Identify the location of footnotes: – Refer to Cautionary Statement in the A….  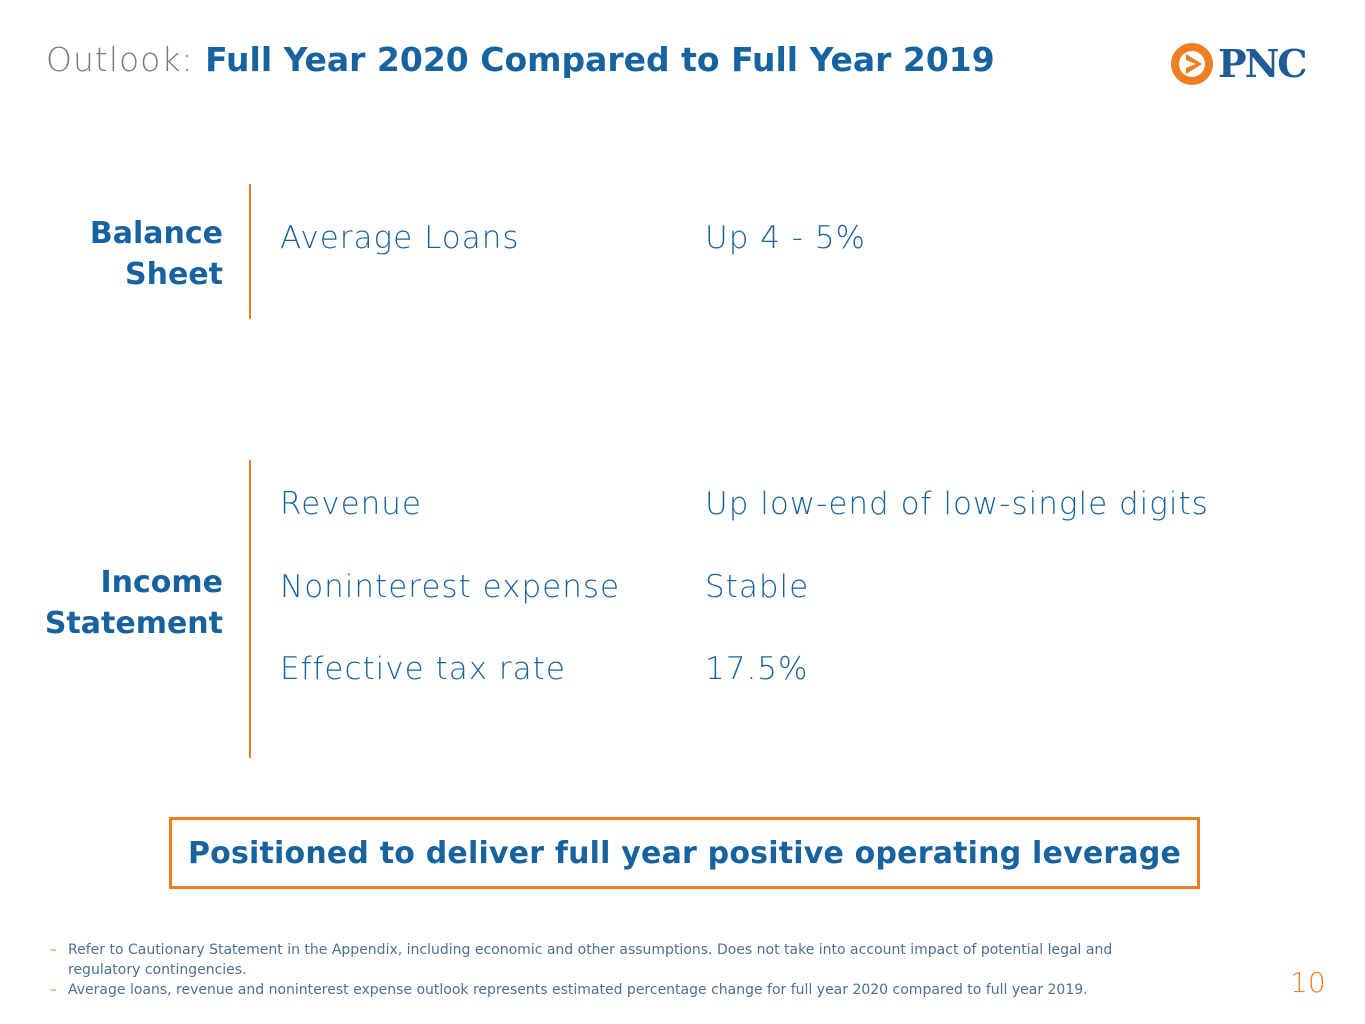
(615, 970).